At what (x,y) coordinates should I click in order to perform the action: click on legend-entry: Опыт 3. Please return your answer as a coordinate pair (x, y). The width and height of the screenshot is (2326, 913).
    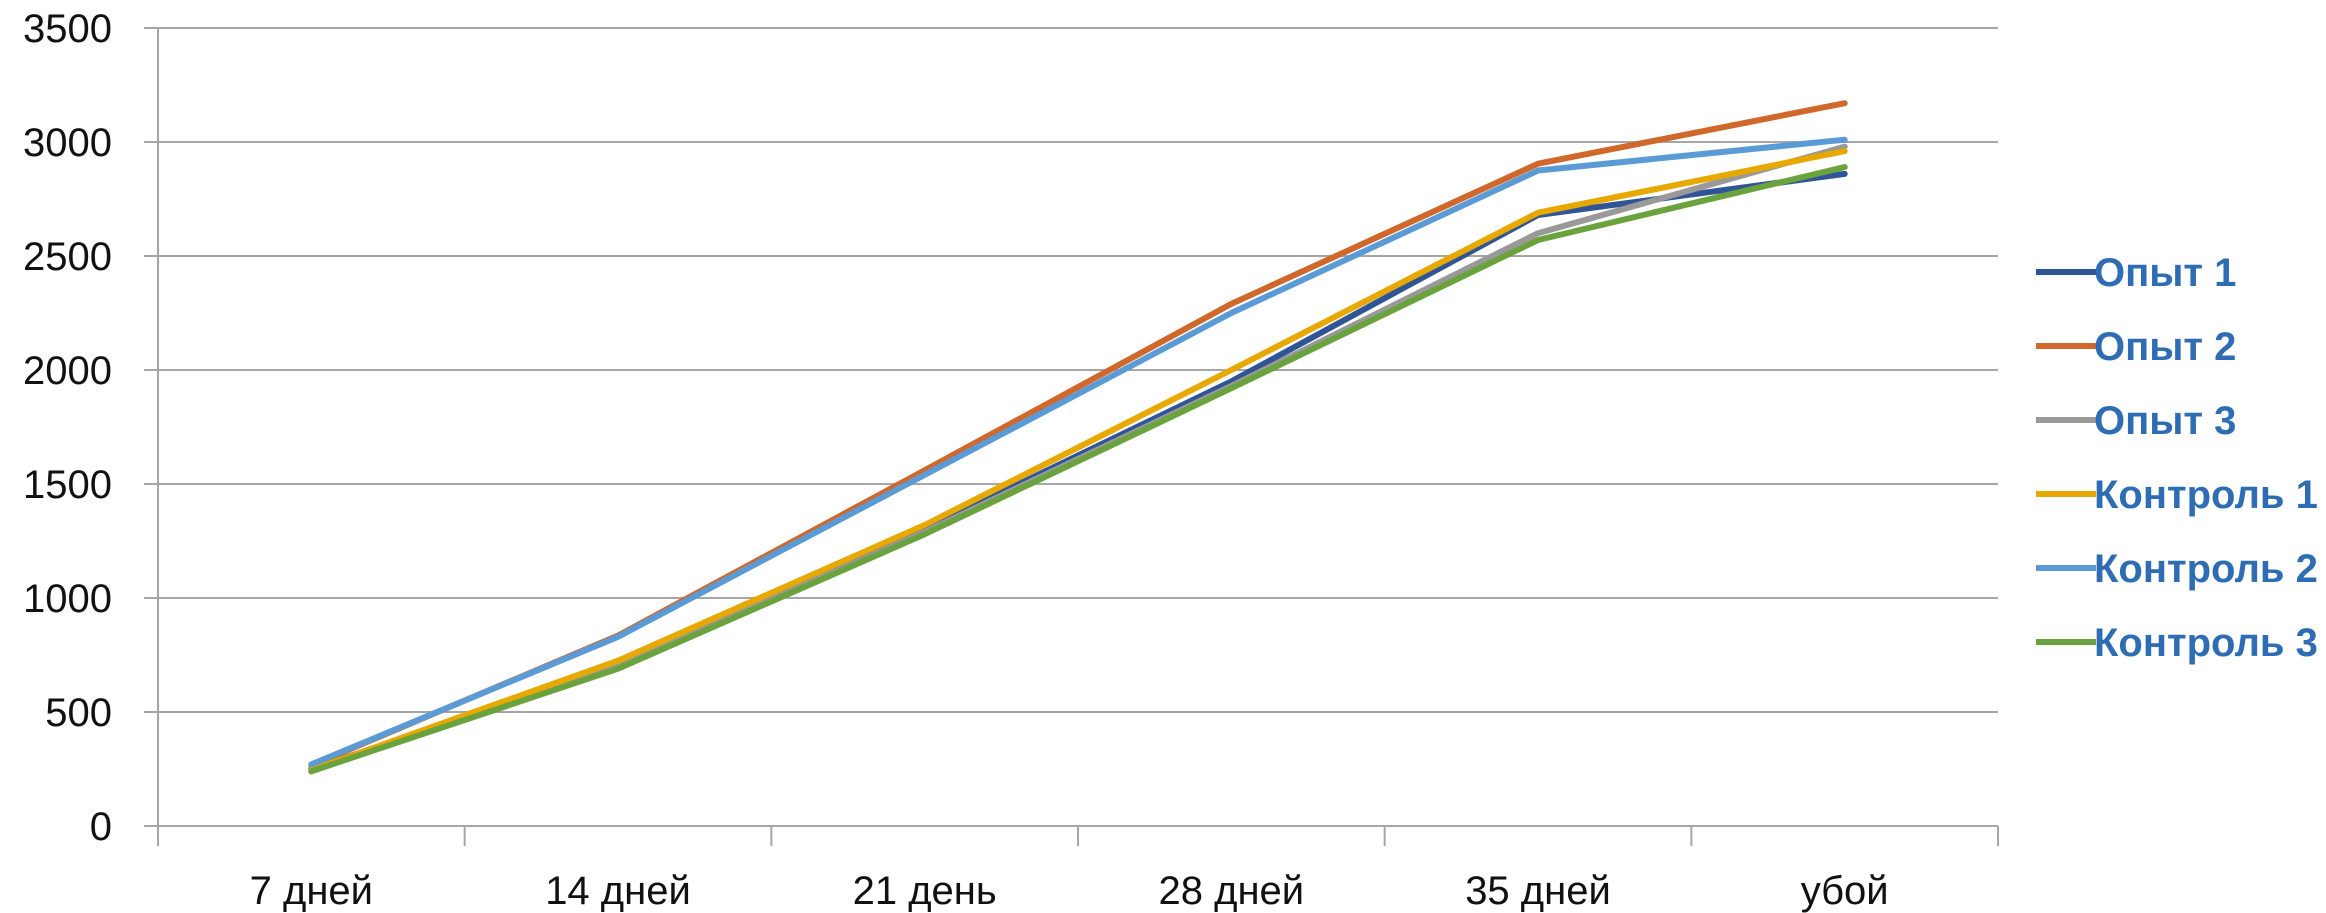
    Looking at the image, I should click on (2136, 421).